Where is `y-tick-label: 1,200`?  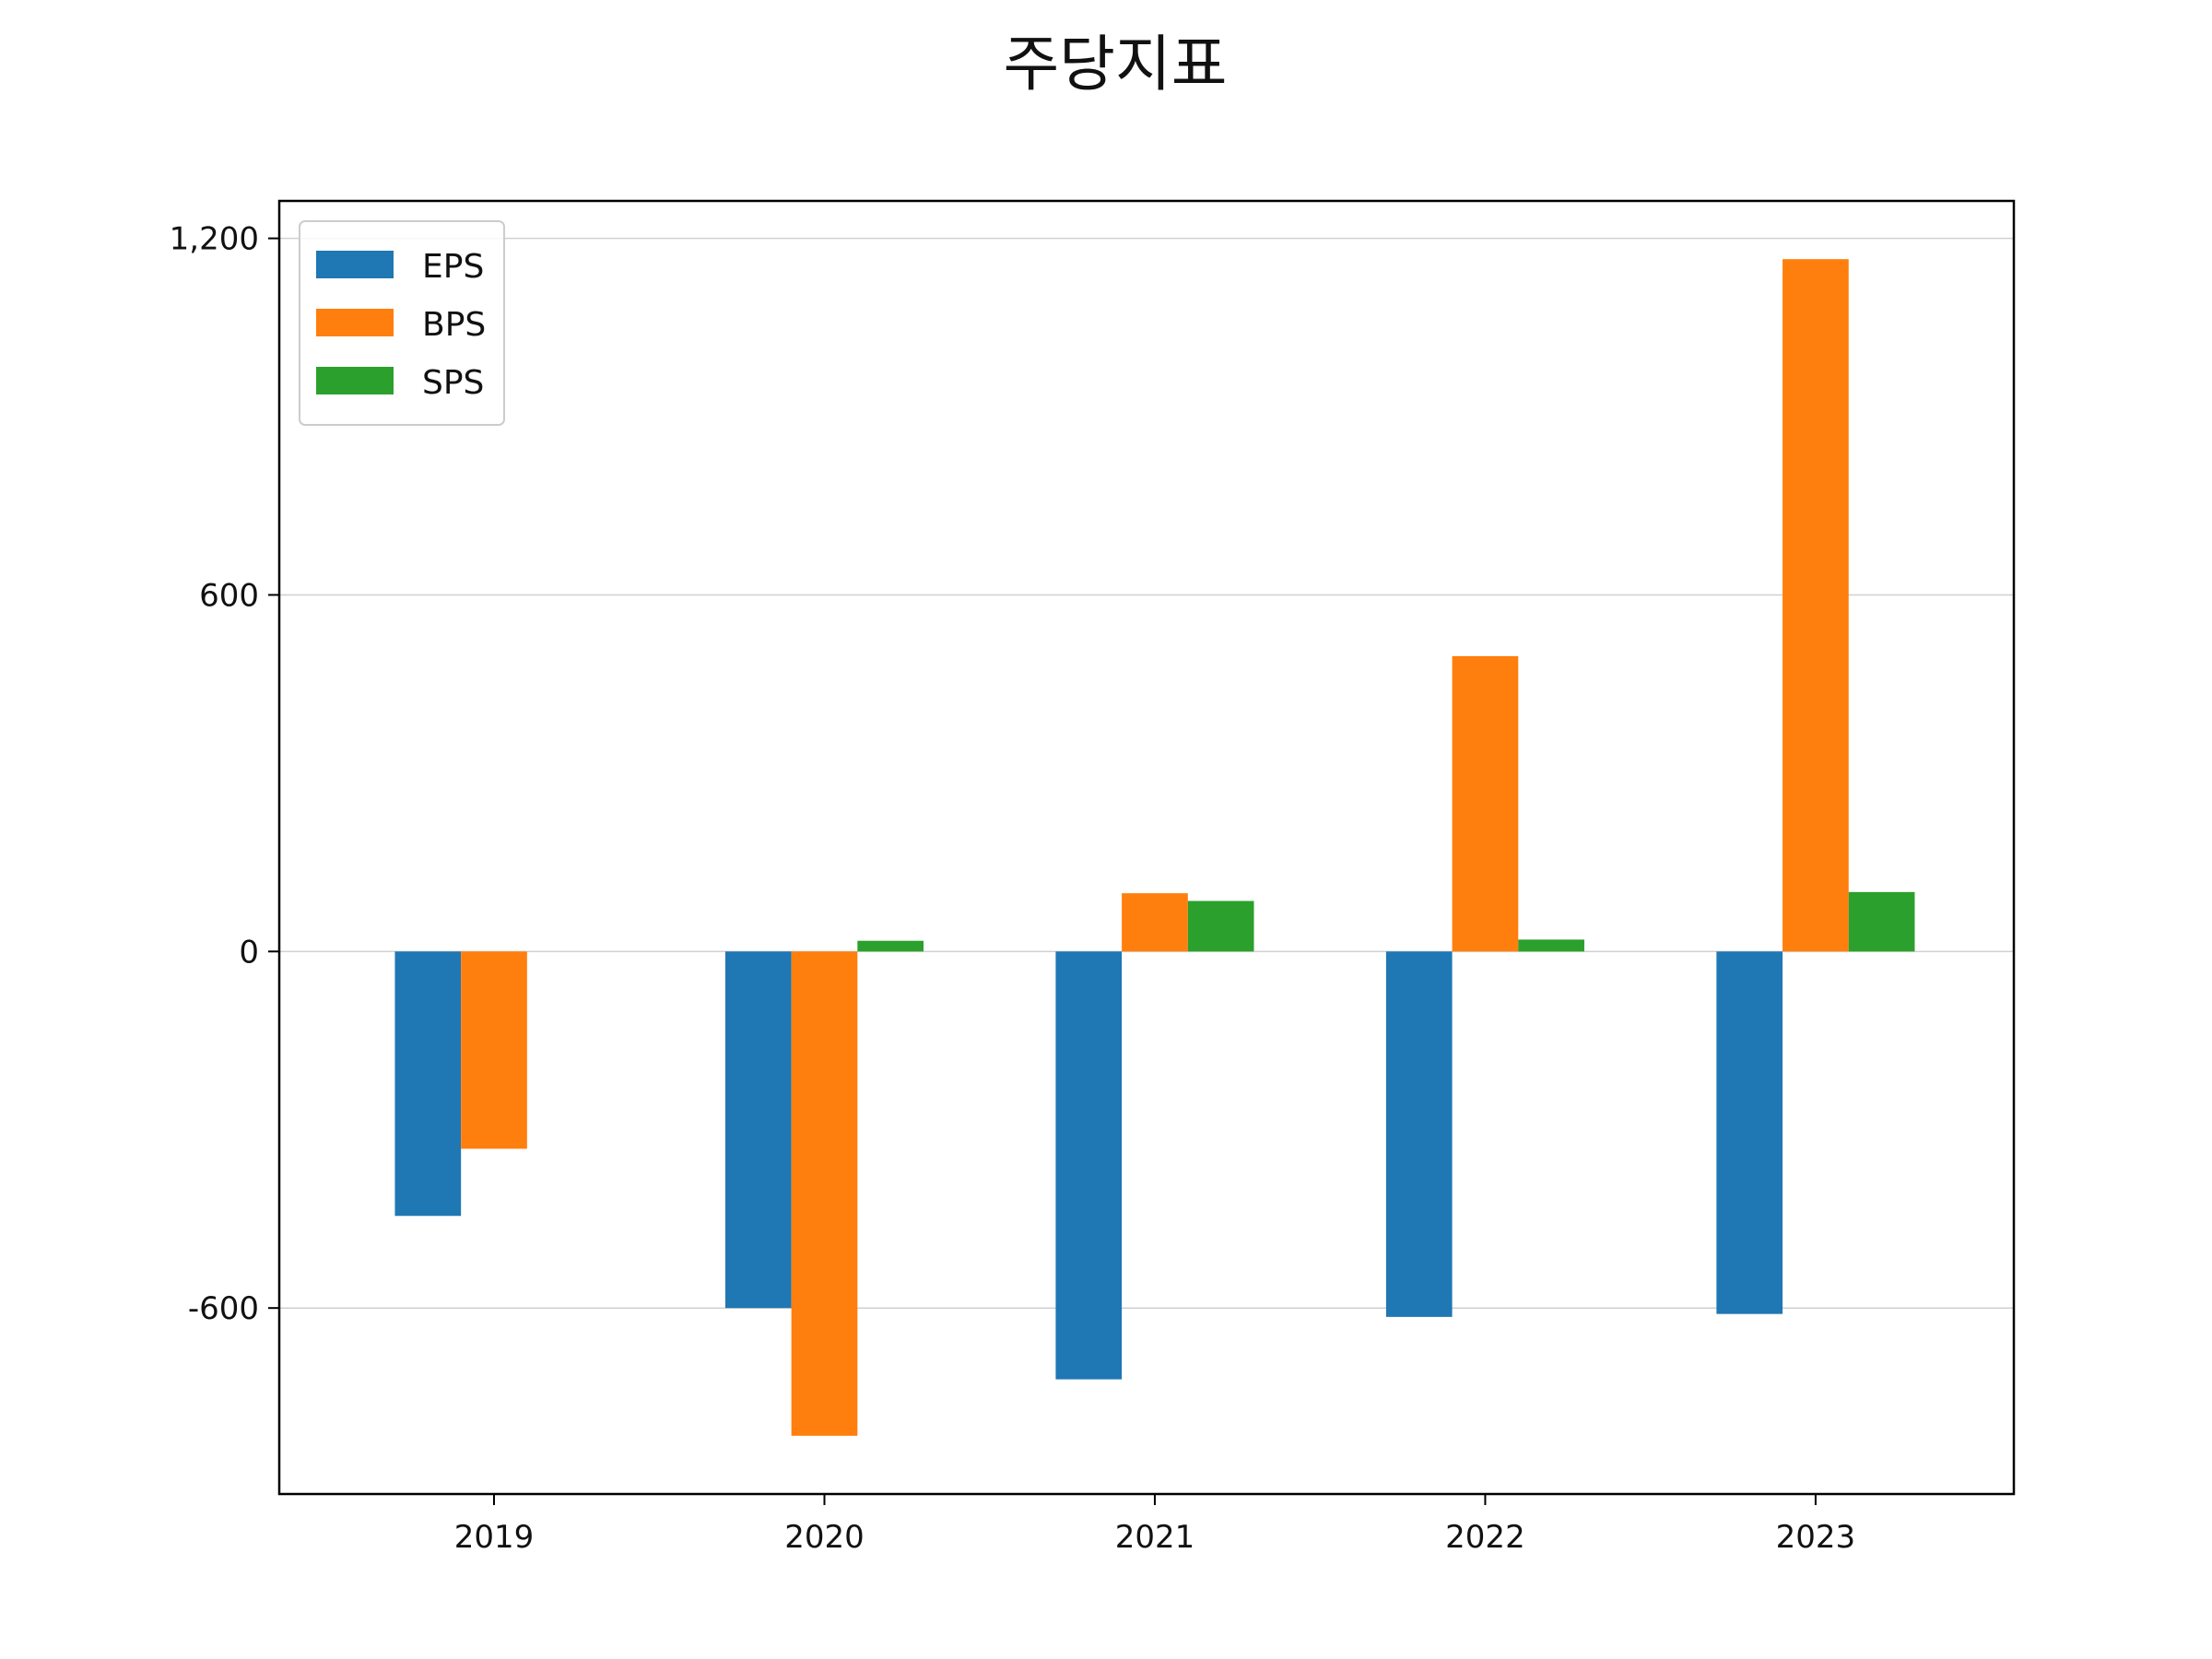 y-tick-label: 1,200 is located at coordinates (214, 239).